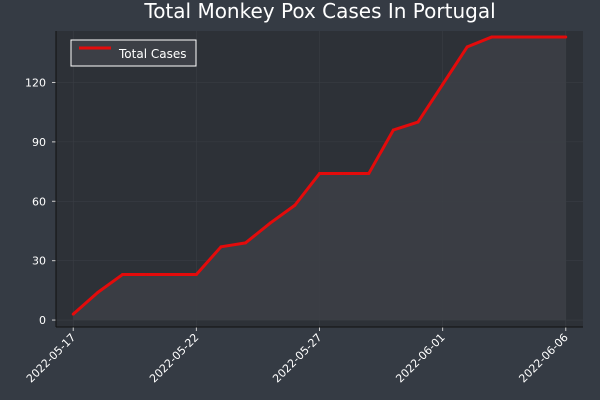 Image resolution: width=600 pixels, height=400 pixels. What do you see at coordinates (39, 261) in the screenshot?
I see `y-tick-label: 30` at bounding box center [39, 261].